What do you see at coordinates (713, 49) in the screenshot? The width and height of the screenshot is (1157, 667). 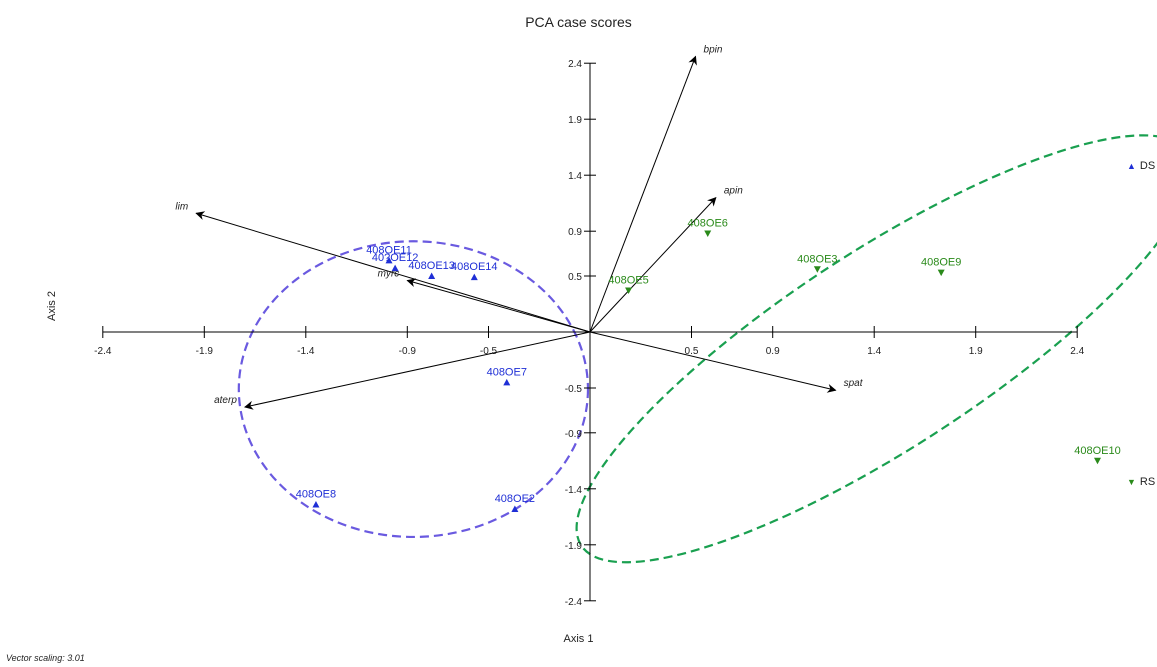 I see `vector-label-bpin: bpin` at bounding box center [713, 49].